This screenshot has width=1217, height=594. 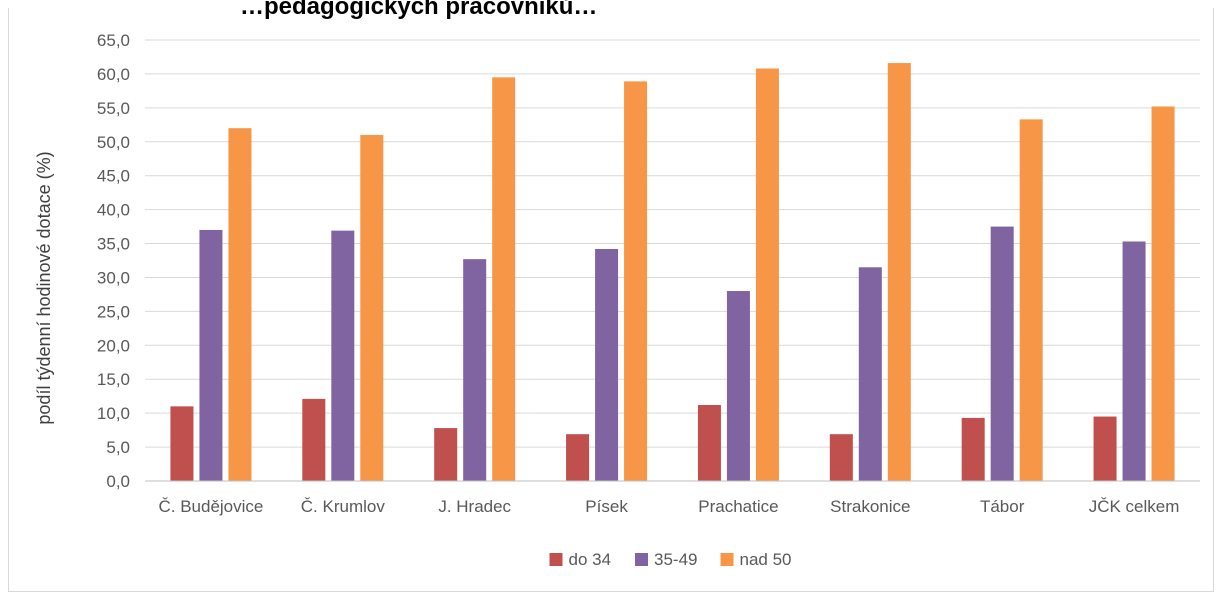 I want to click on x-tick-label: Č. Budějovice, so click(x=210, y=506).